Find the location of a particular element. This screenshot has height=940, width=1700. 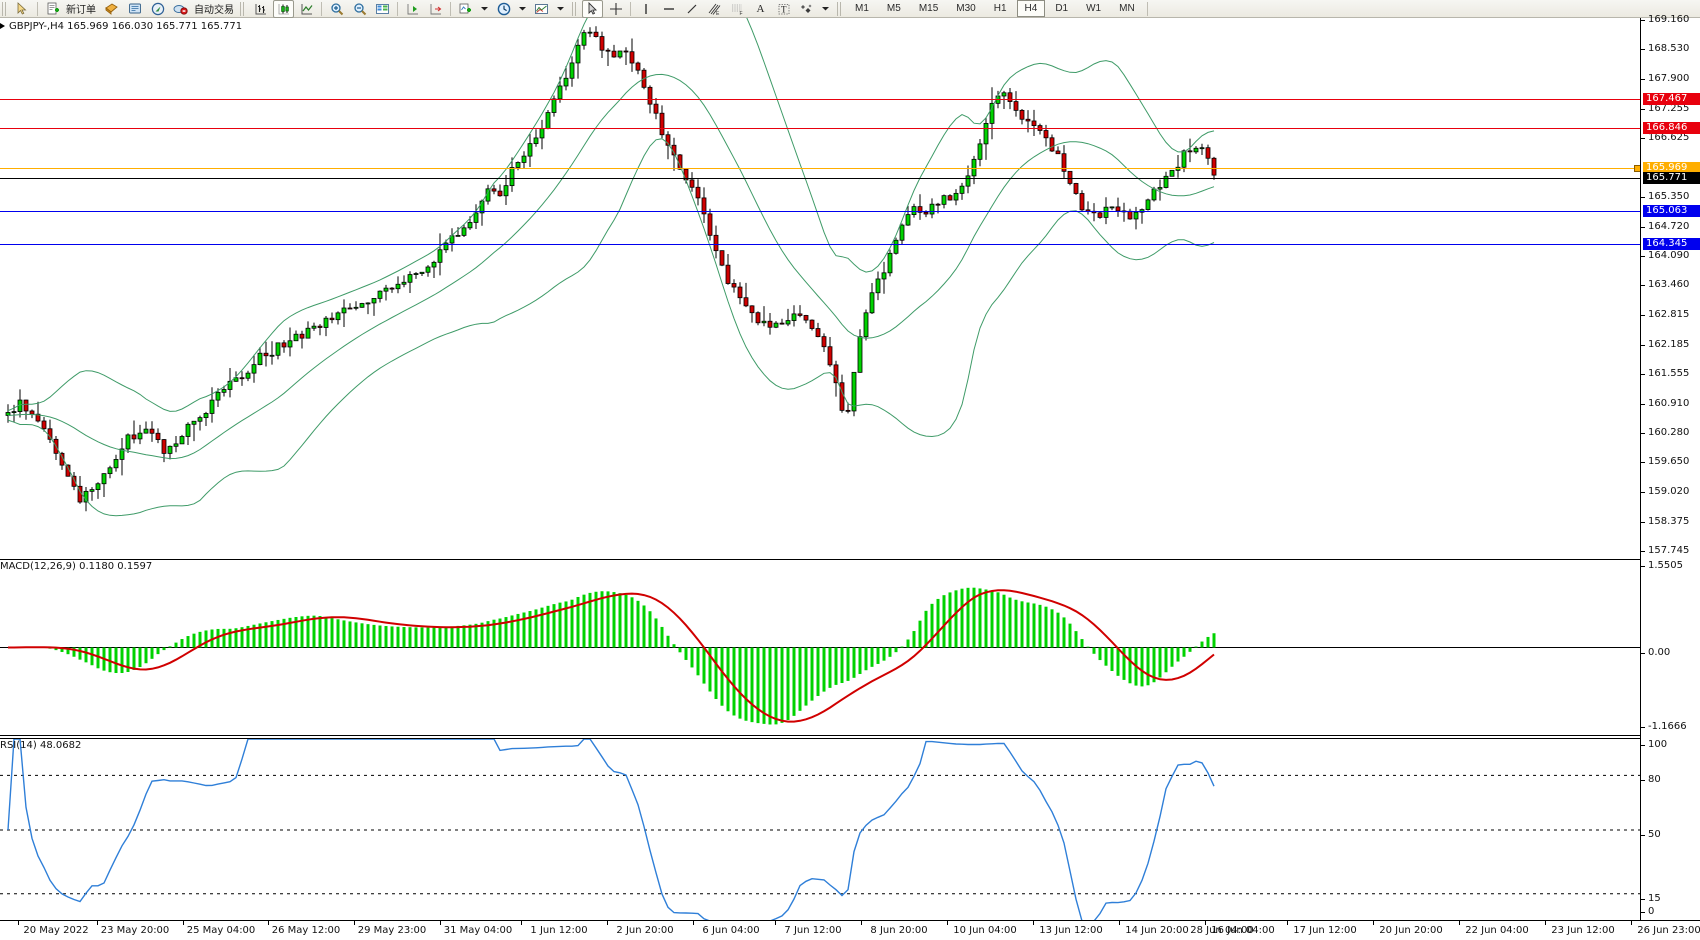

terminal-icon is located at coordinates (134, 9).